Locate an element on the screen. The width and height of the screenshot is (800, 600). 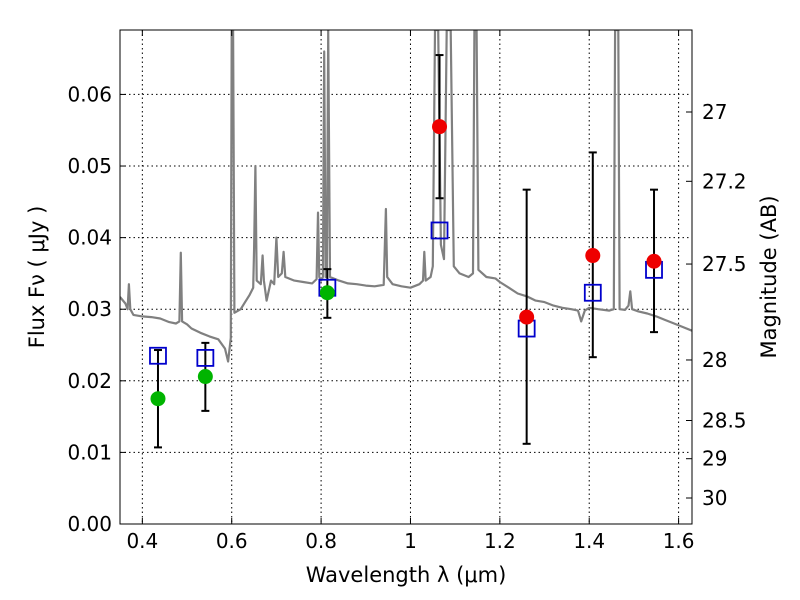
right-tick-label: 27 is located at coordinates (714, 112).